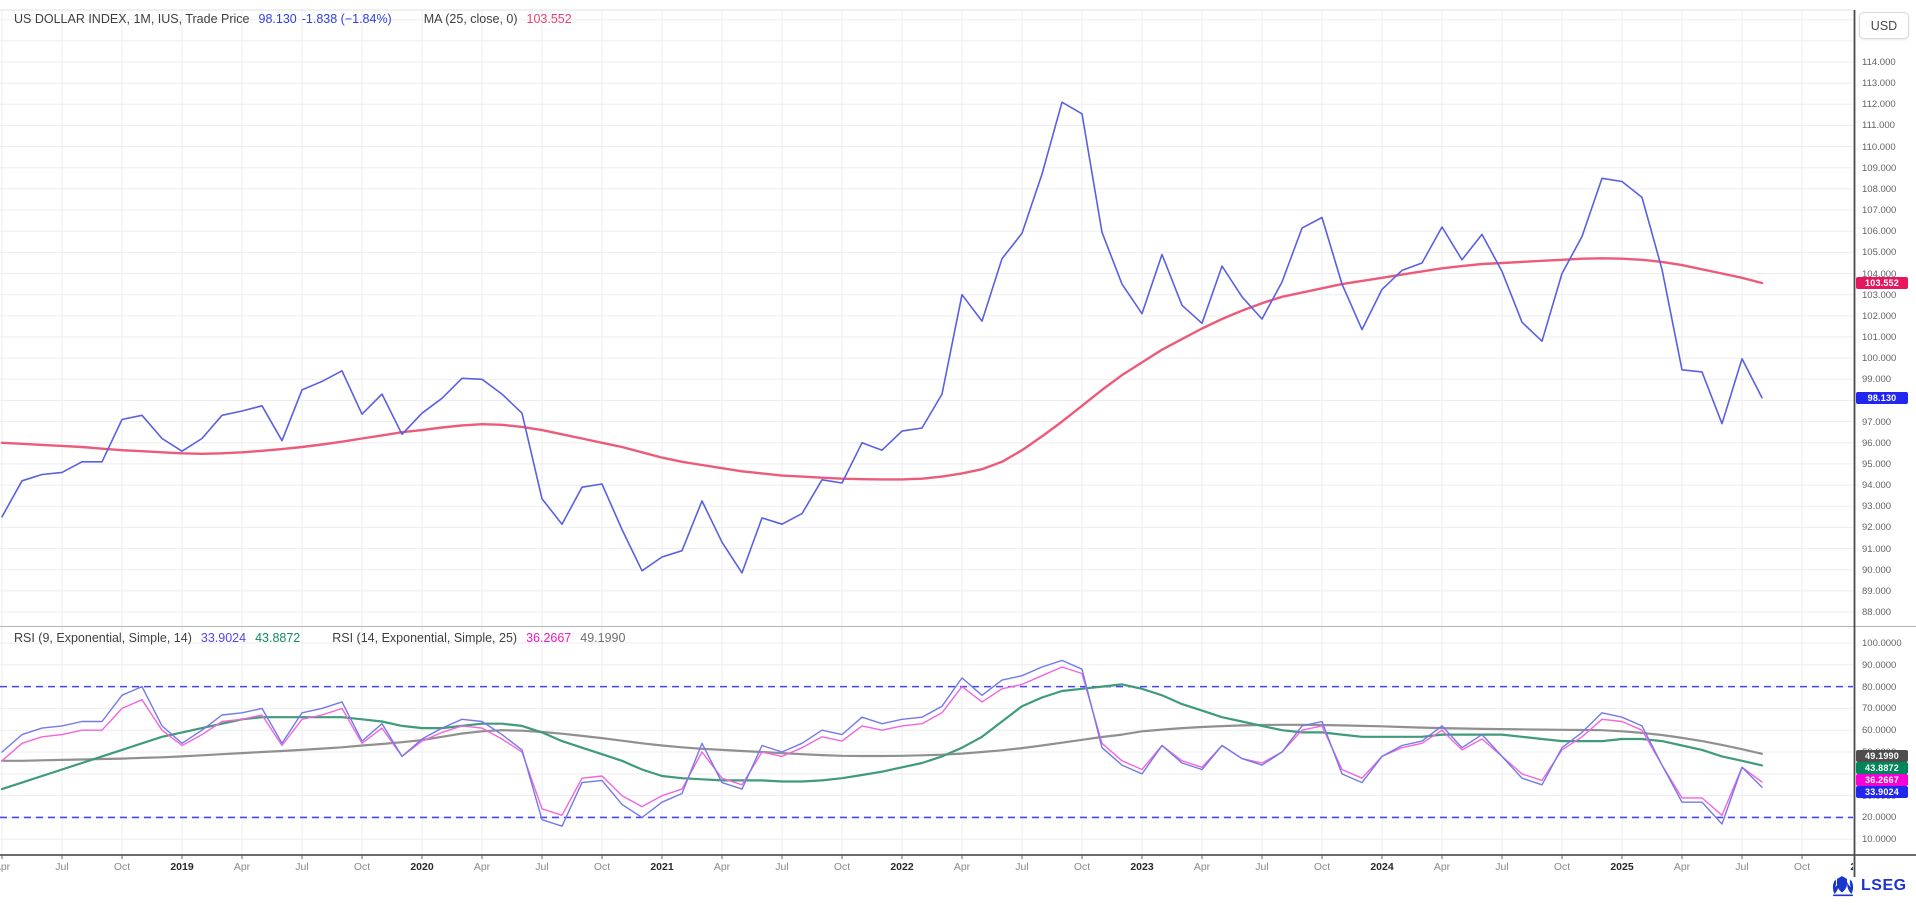 The height and width of the screenshot is (905, 1916). Describe the element at coordinates (1882, 397) in the screenshot. I see `price-badge: 98.130` at that location.